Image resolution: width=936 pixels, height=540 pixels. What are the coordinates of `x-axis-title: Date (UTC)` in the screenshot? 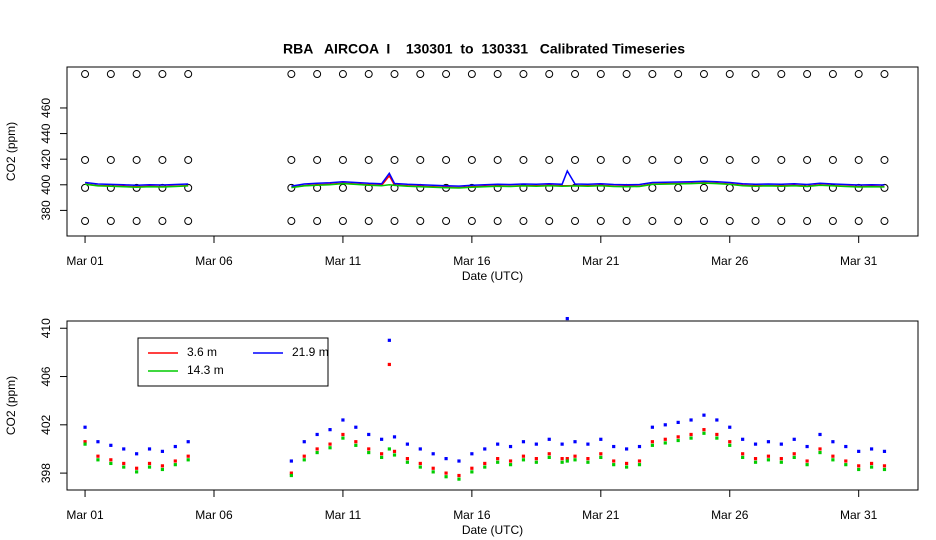 It's located at (492, 276).